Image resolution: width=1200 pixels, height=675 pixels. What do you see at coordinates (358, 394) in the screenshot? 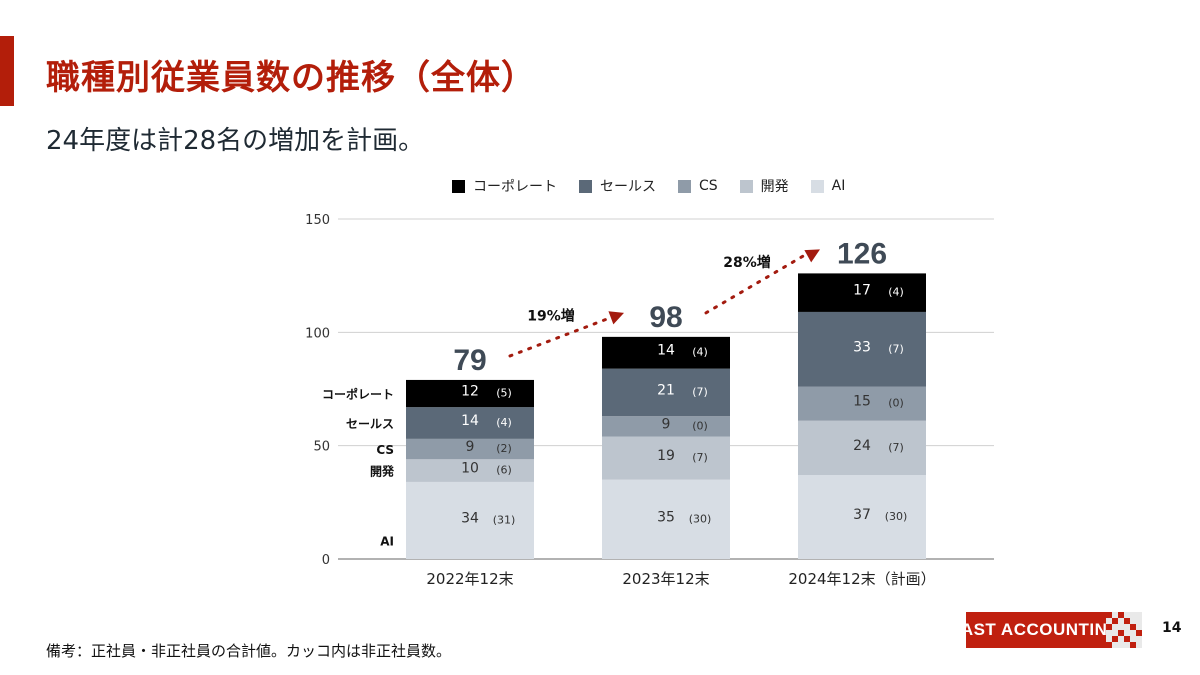
I see `segment-side-label: コーポレート` at bounding box center [358, 394].